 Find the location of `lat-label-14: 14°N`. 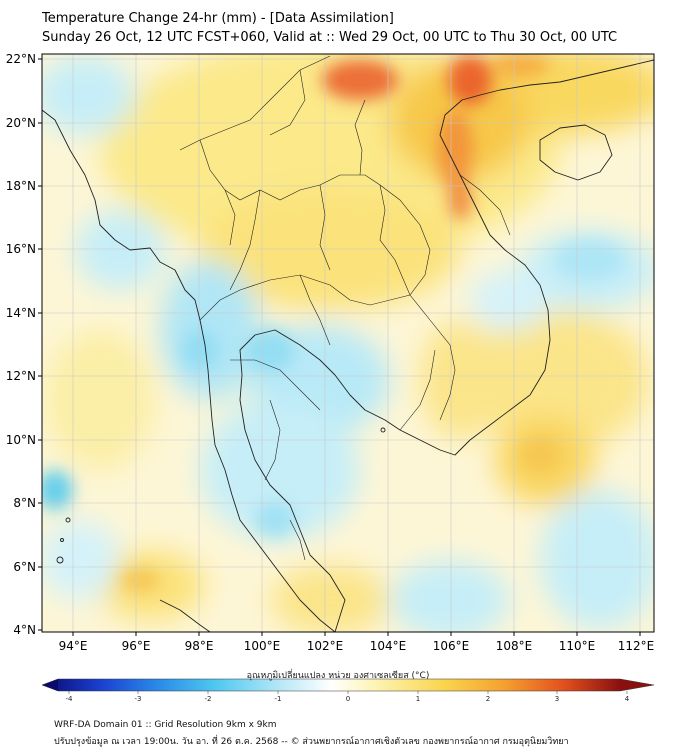

lat-label-14: 14°N is located at coordinates (21, 313).